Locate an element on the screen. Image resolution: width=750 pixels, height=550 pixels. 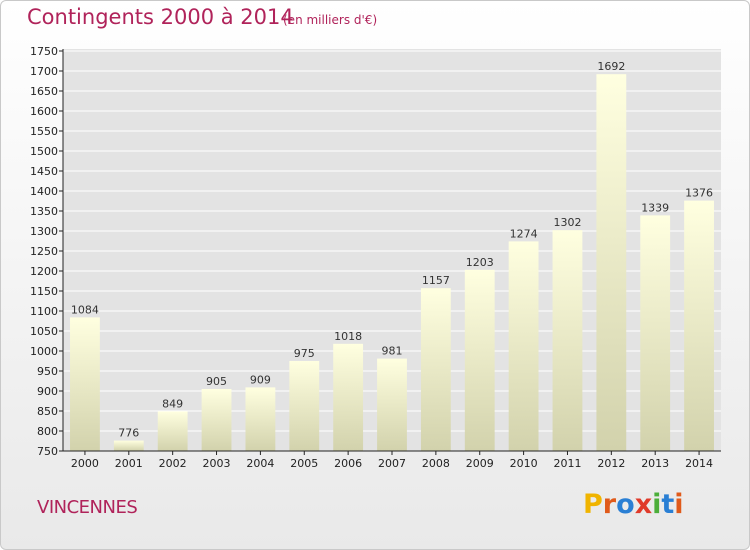
y-tick-label: 1100 is located at coordinates (44, 311).